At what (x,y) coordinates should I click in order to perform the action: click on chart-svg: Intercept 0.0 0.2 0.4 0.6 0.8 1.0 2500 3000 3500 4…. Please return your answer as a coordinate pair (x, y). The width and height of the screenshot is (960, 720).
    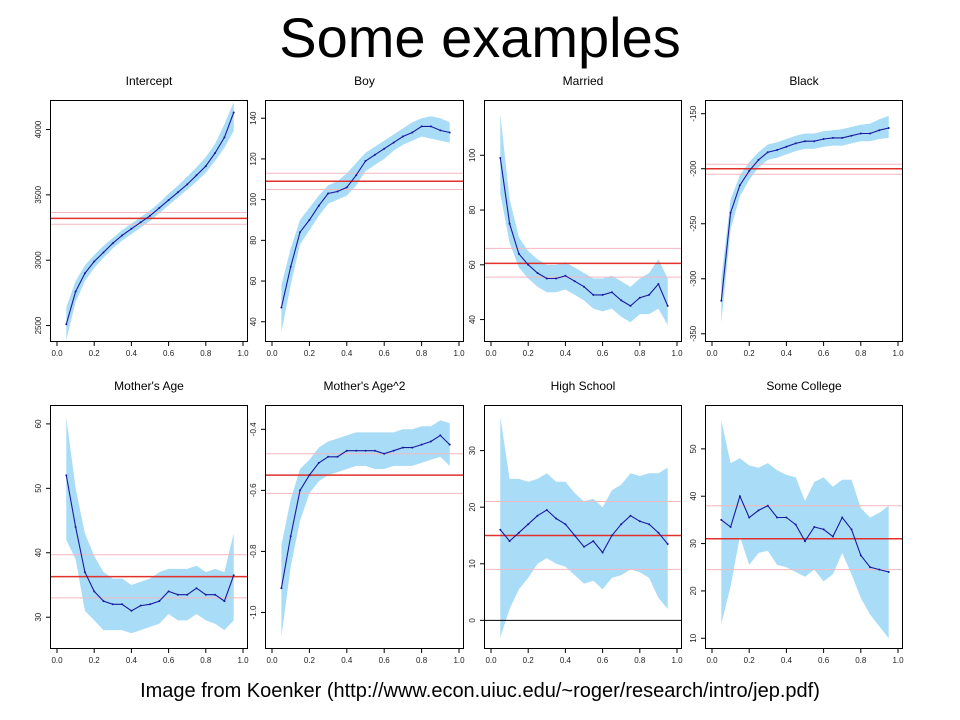
    Looking at the image, I should click on (141, 216).